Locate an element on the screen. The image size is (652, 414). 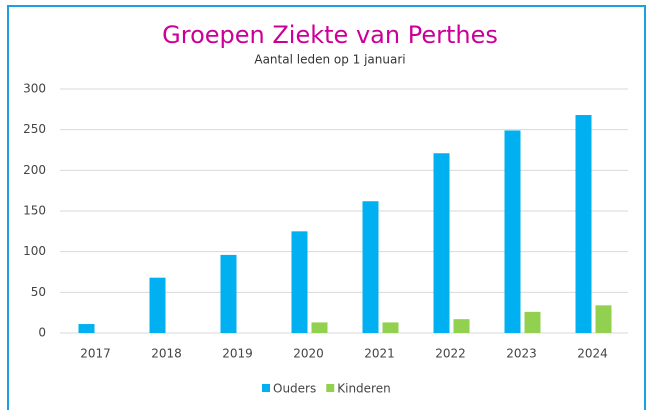
y-tick-label: 300 is located at coordinates (34, 89).